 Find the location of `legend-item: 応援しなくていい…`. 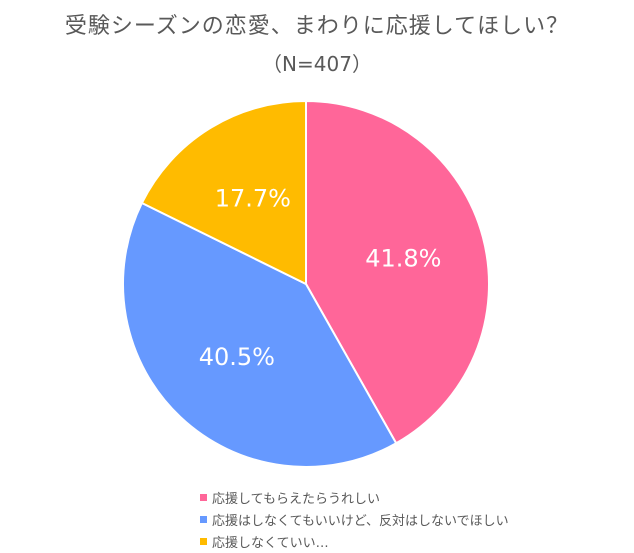

legend-item: 応援しなくていい… is located at coordinates (354, 541).